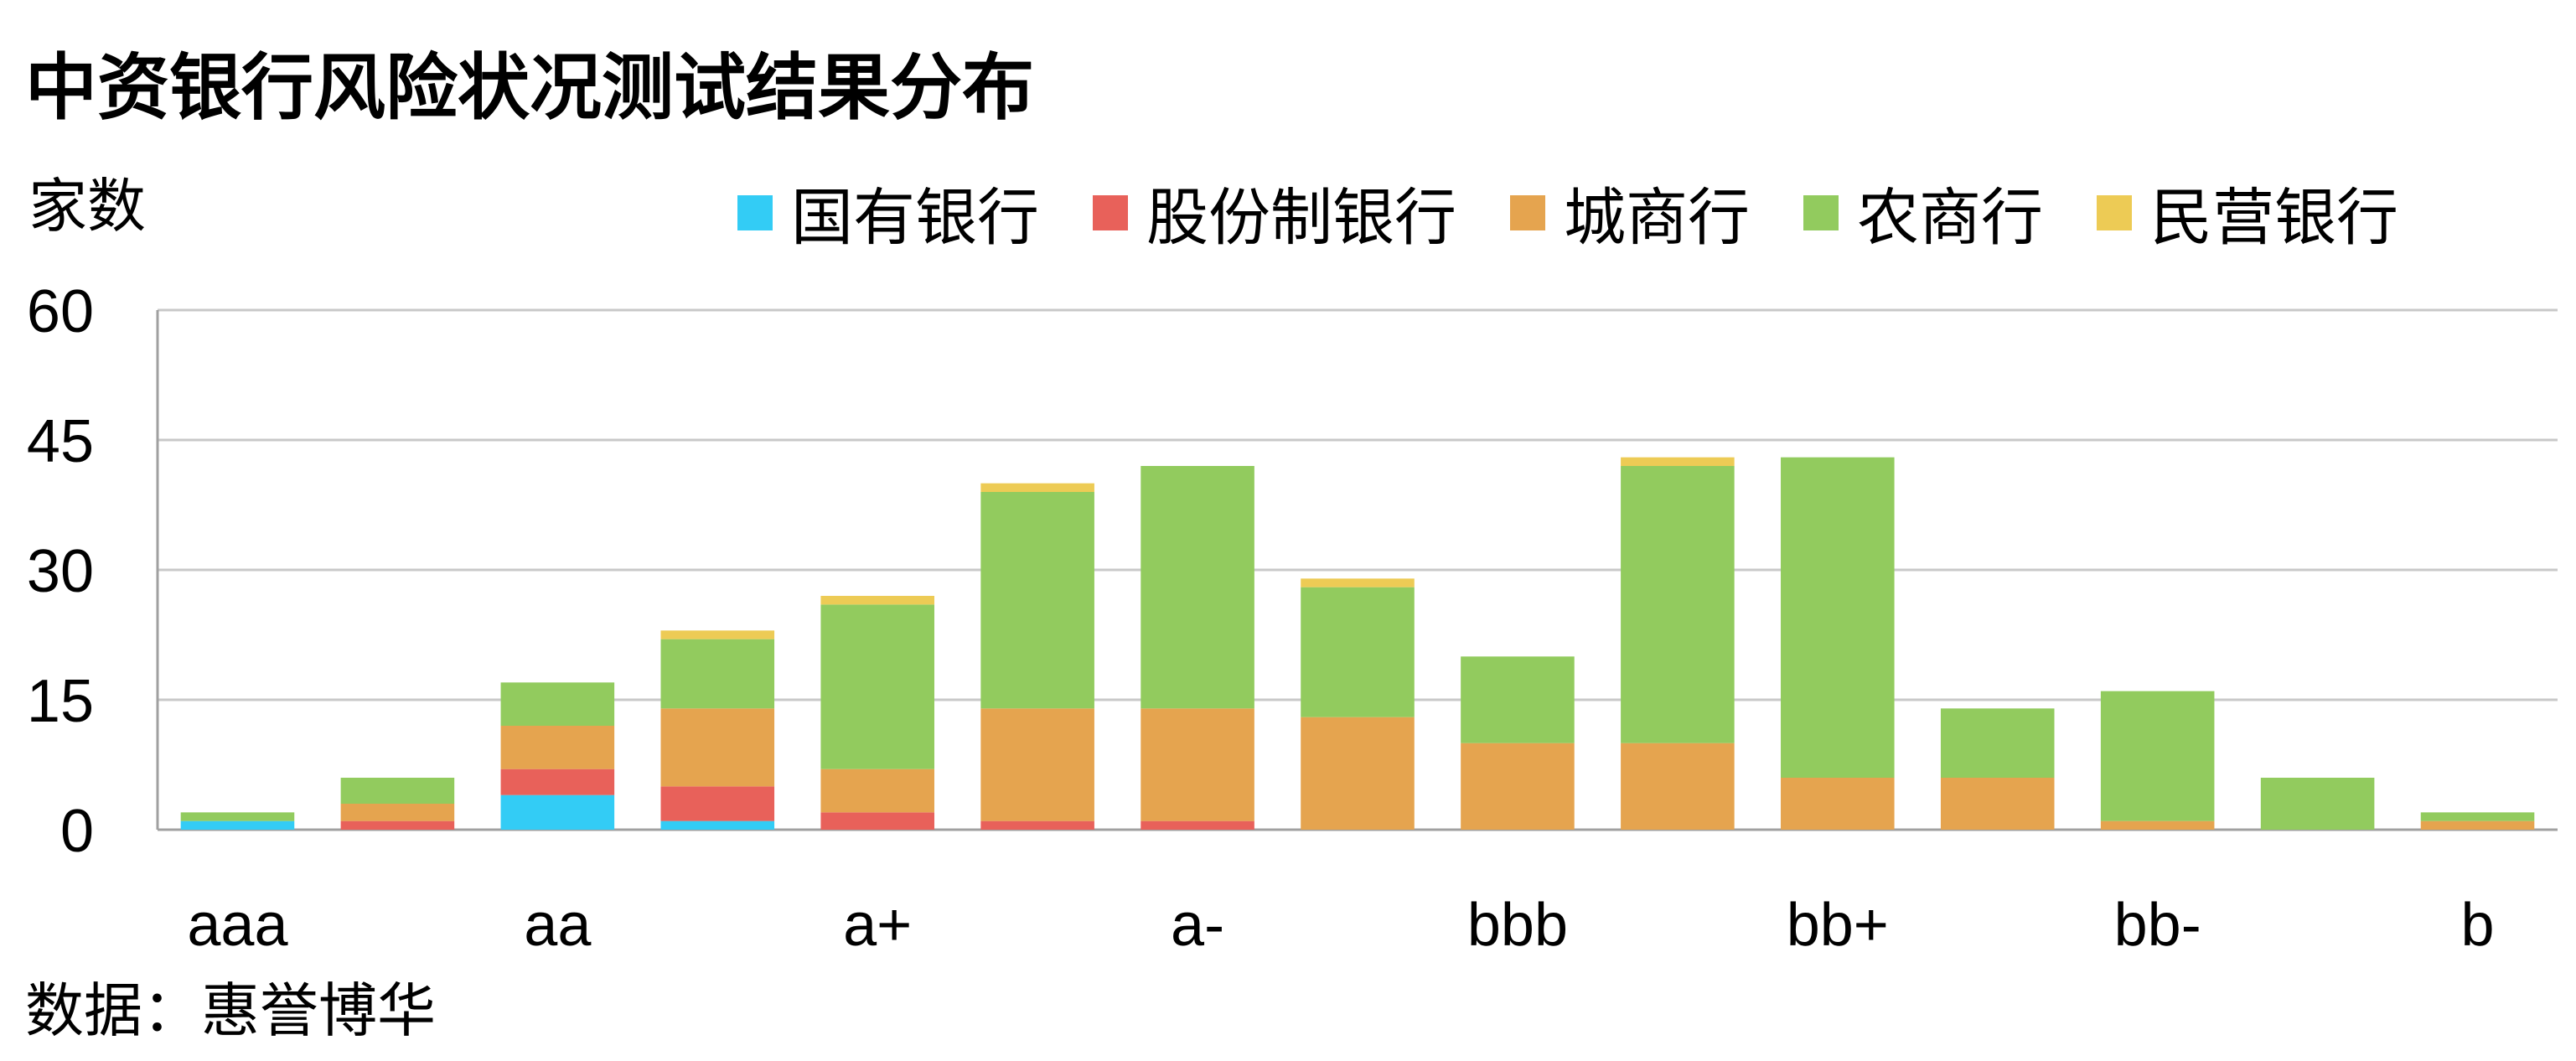 Image resolution: width=2576 pixels, height=1061 pixels. I want to click on x-tick-label: bb-, so click(2157, 925).